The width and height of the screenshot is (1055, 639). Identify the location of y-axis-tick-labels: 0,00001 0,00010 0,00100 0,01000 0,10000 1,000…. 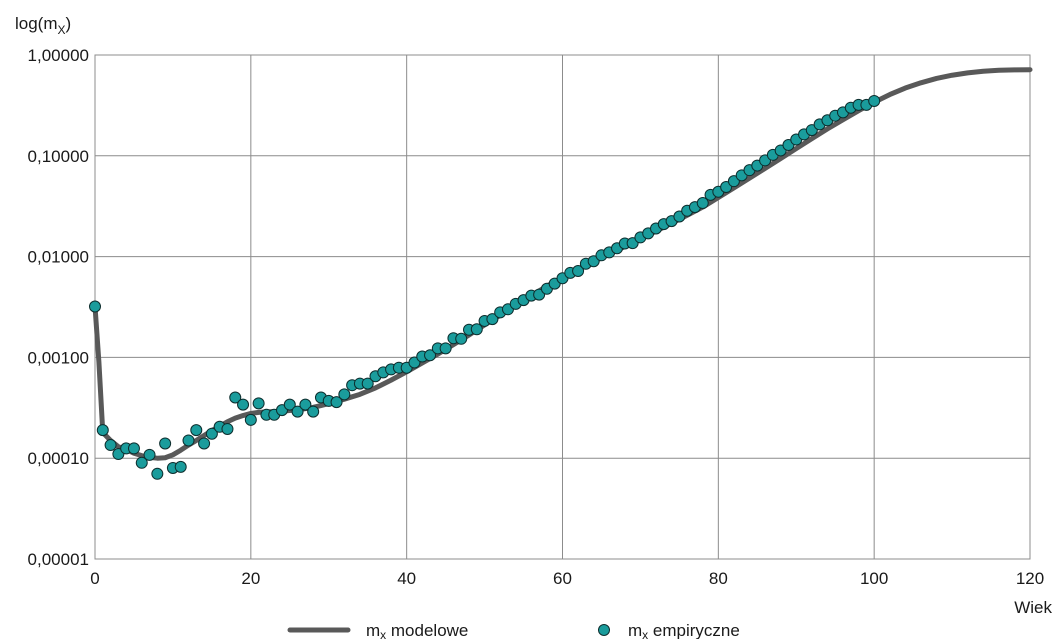
(58, 307).